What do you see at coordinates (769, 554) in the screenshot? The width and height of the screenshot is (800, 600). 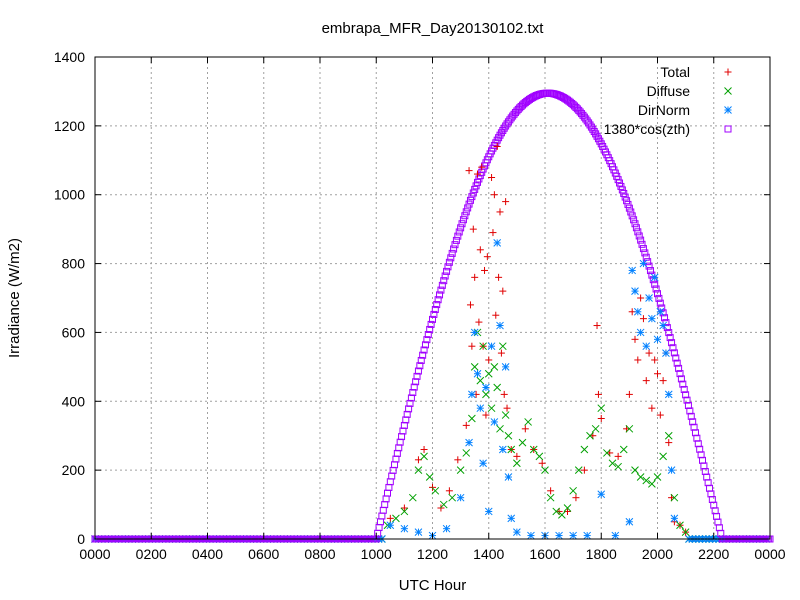 I see `x-tick-label: 0000` at bounding box center [769, 554].